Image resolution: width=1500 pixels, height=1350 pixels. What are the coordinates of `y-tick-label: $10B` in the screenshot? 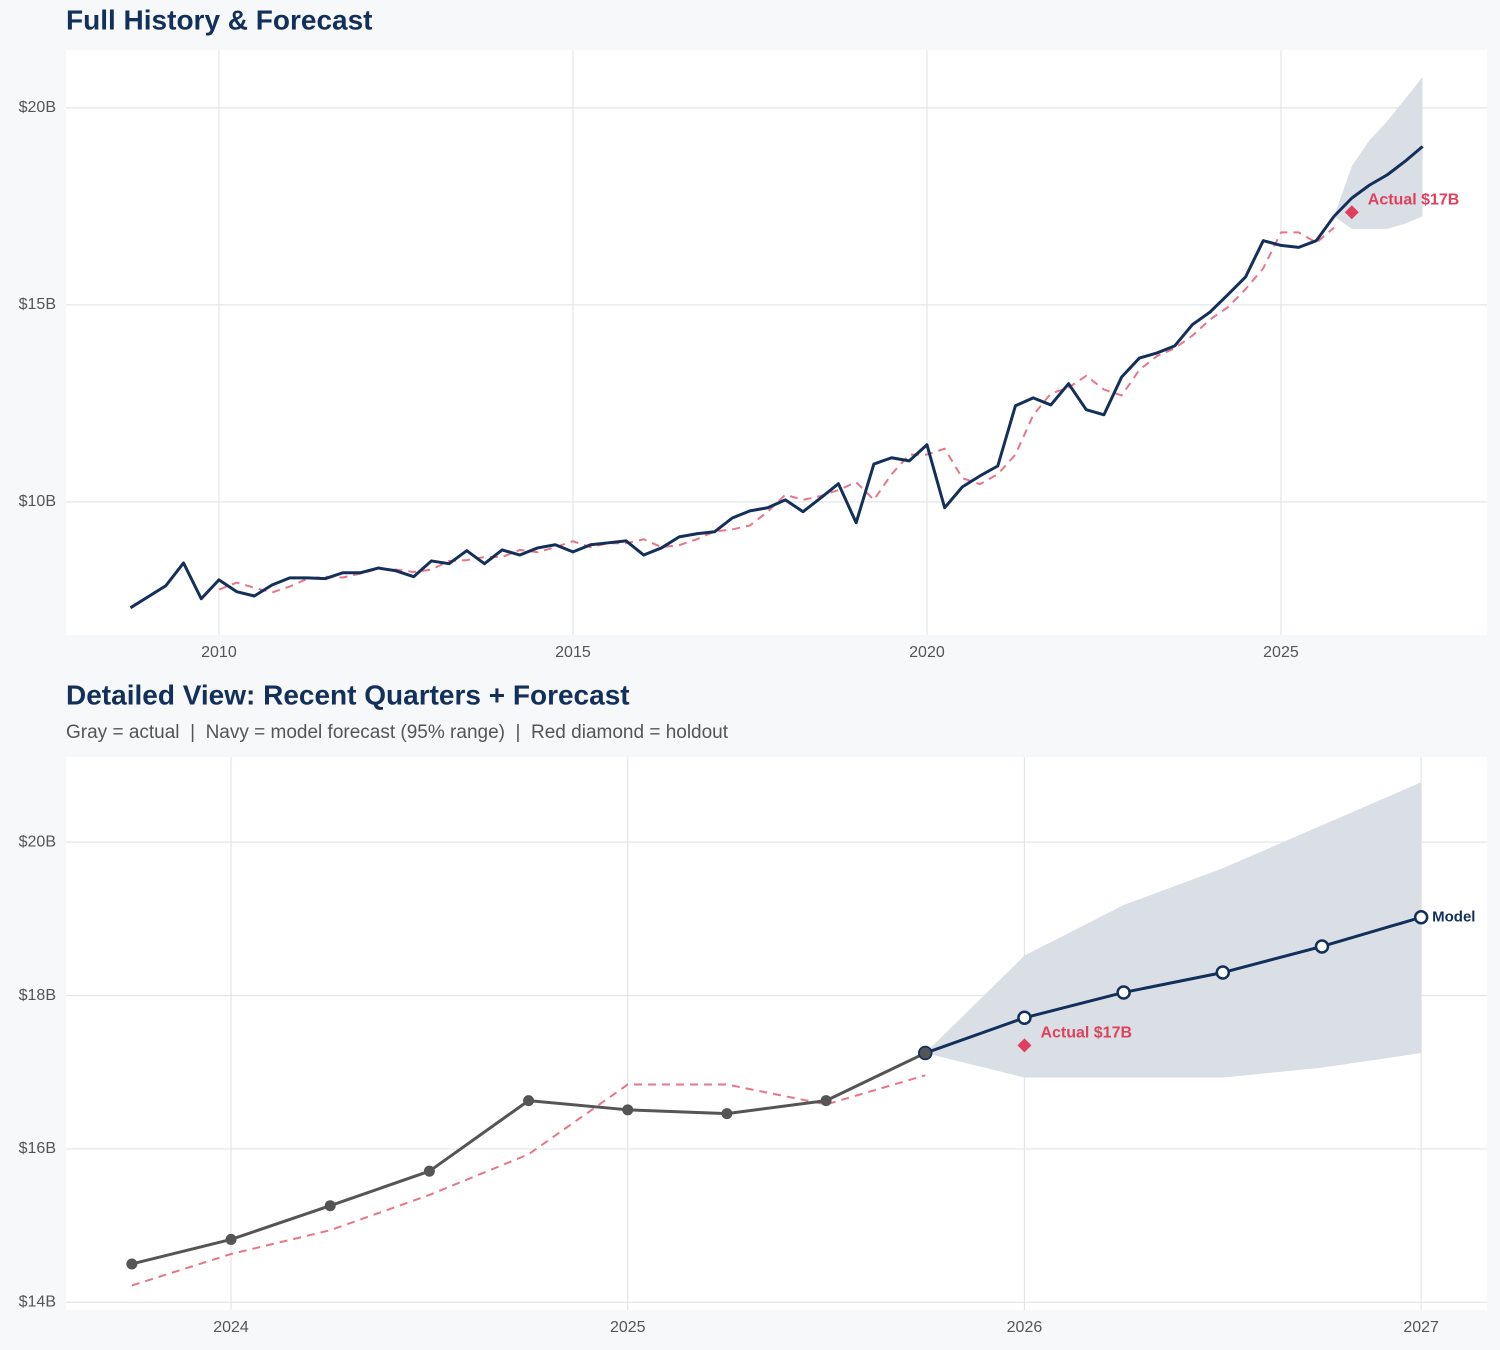 It's located at (37, 501).